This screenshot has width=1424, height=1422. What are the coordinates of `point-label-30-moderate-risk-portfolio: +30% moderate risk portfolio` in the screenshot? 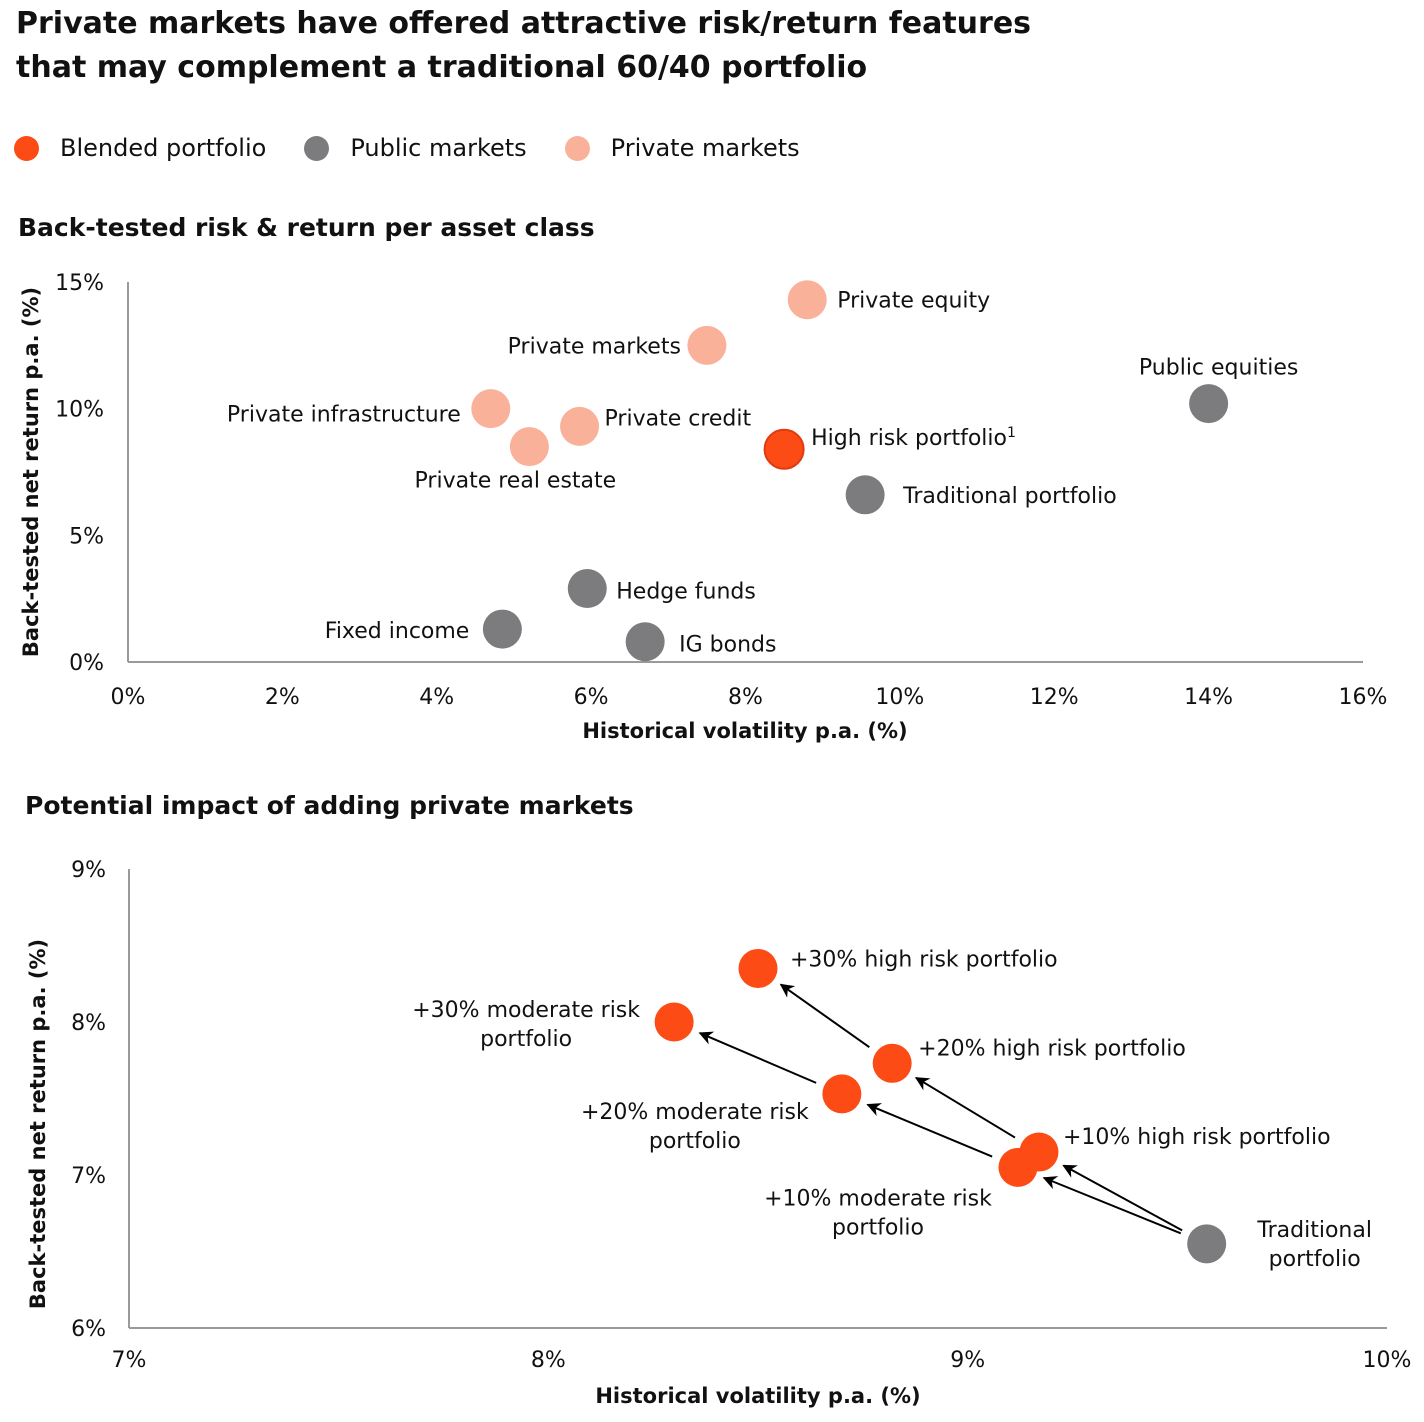 It's located at (526, 1025).